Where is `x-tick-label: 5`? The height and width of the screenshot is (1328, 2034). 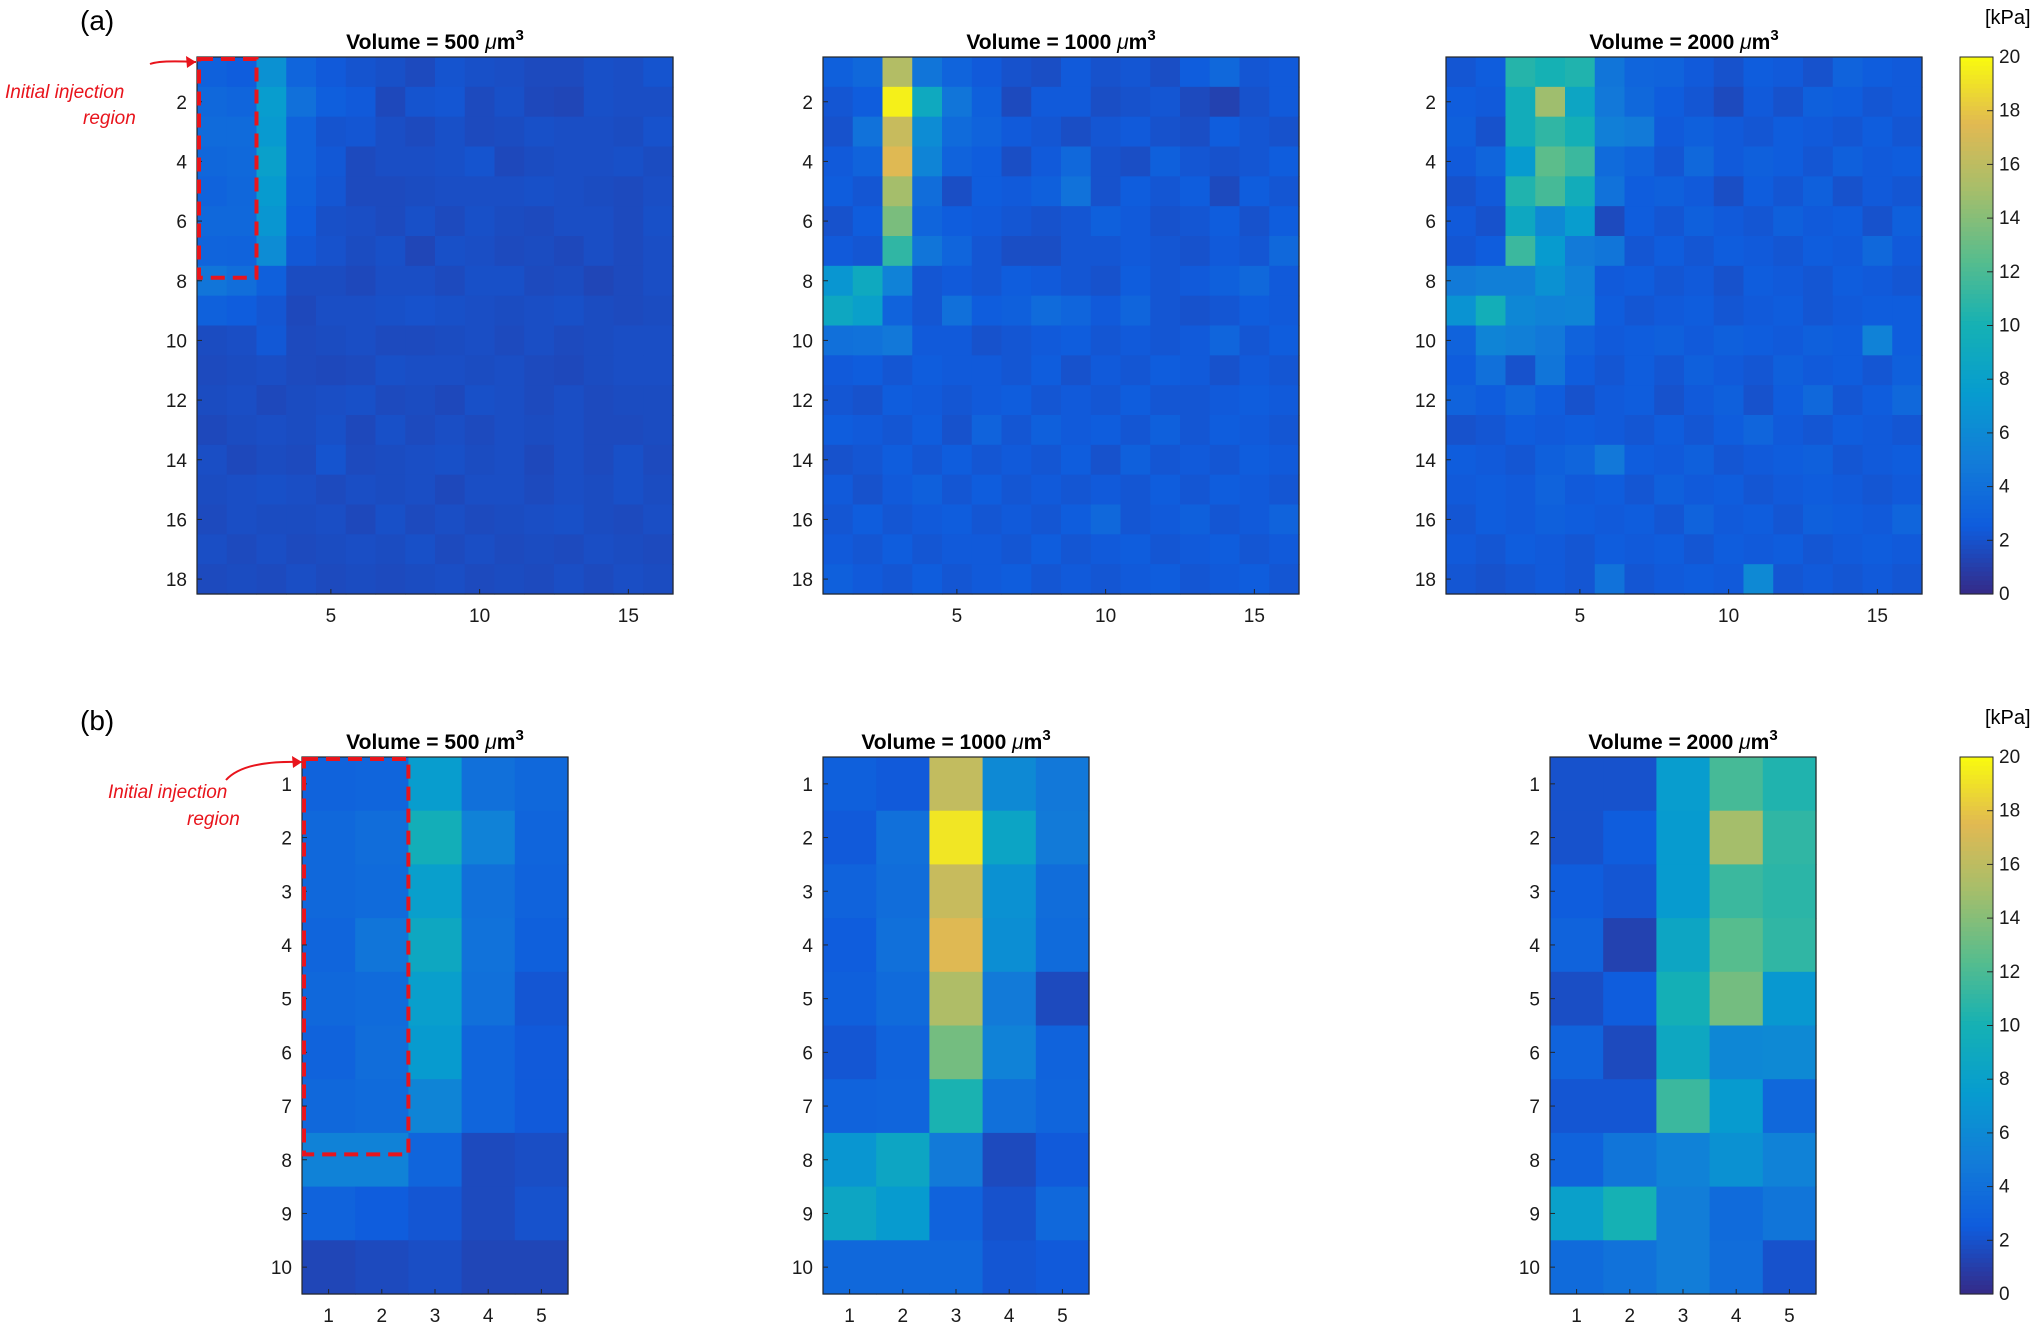 x-tick-label: 5 is located at coordinates (541, 1316).